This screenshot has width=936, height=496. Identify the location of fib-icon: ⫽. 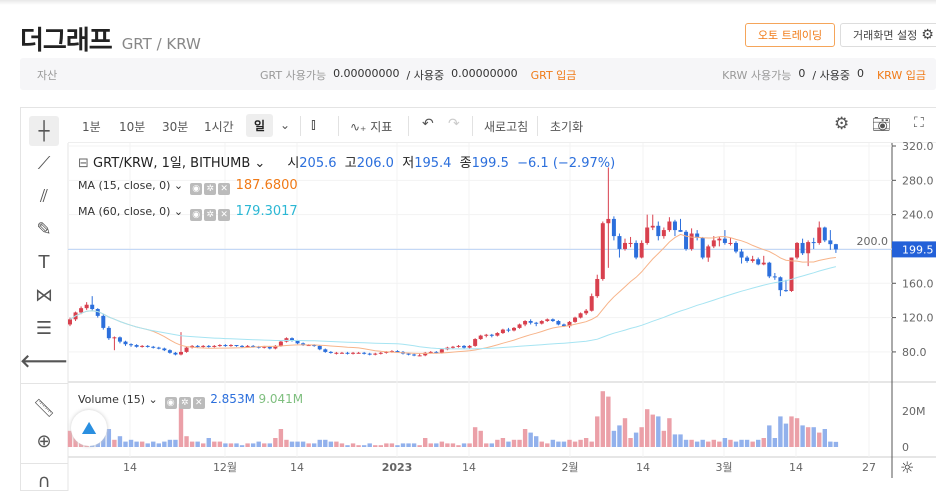
(44, 196).